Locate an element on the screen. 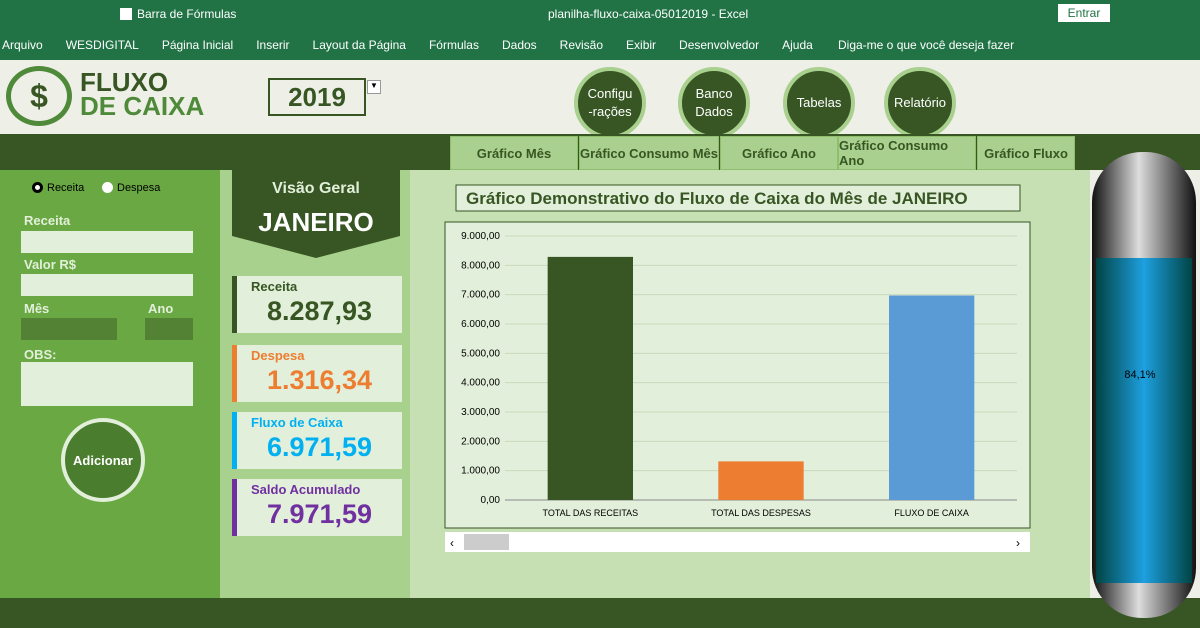 This screenshot has width=1200, height=628. scrollbar is located at coordinates (737, 542).